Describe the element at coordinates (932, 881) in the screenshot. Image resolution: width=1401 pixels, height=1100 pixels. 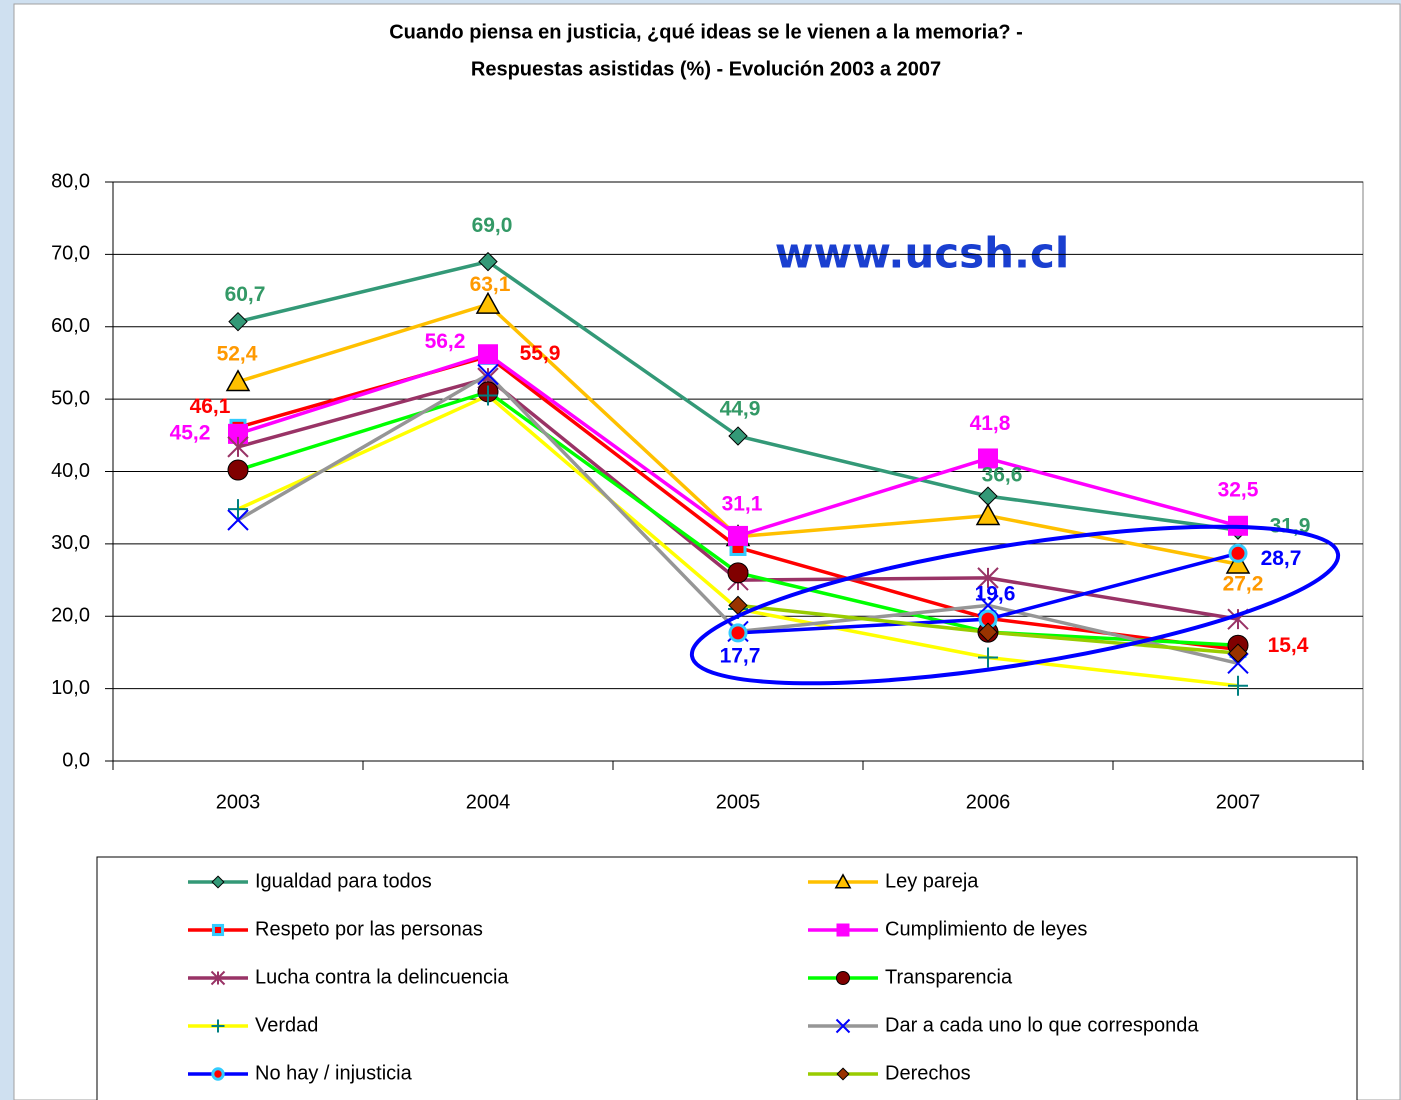
I see `legend-label: Ley pareja` at that location.